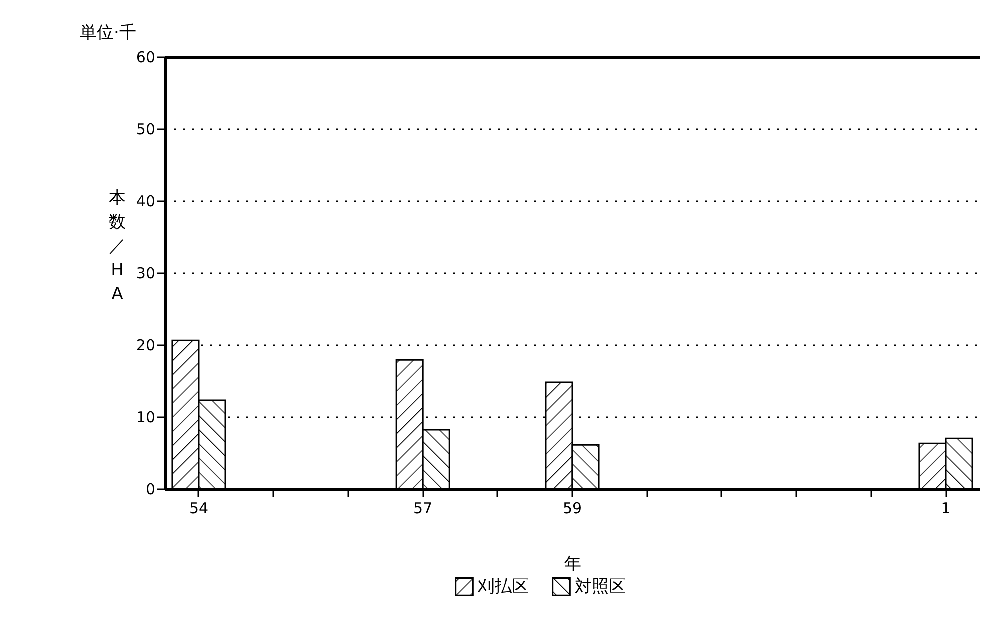 The height and width of the screenshot is (619, 984). What do you see at coordinates (146, 201) in the screenshot?
I see `y-tick-label: 40` at bounding box center [146, 201].